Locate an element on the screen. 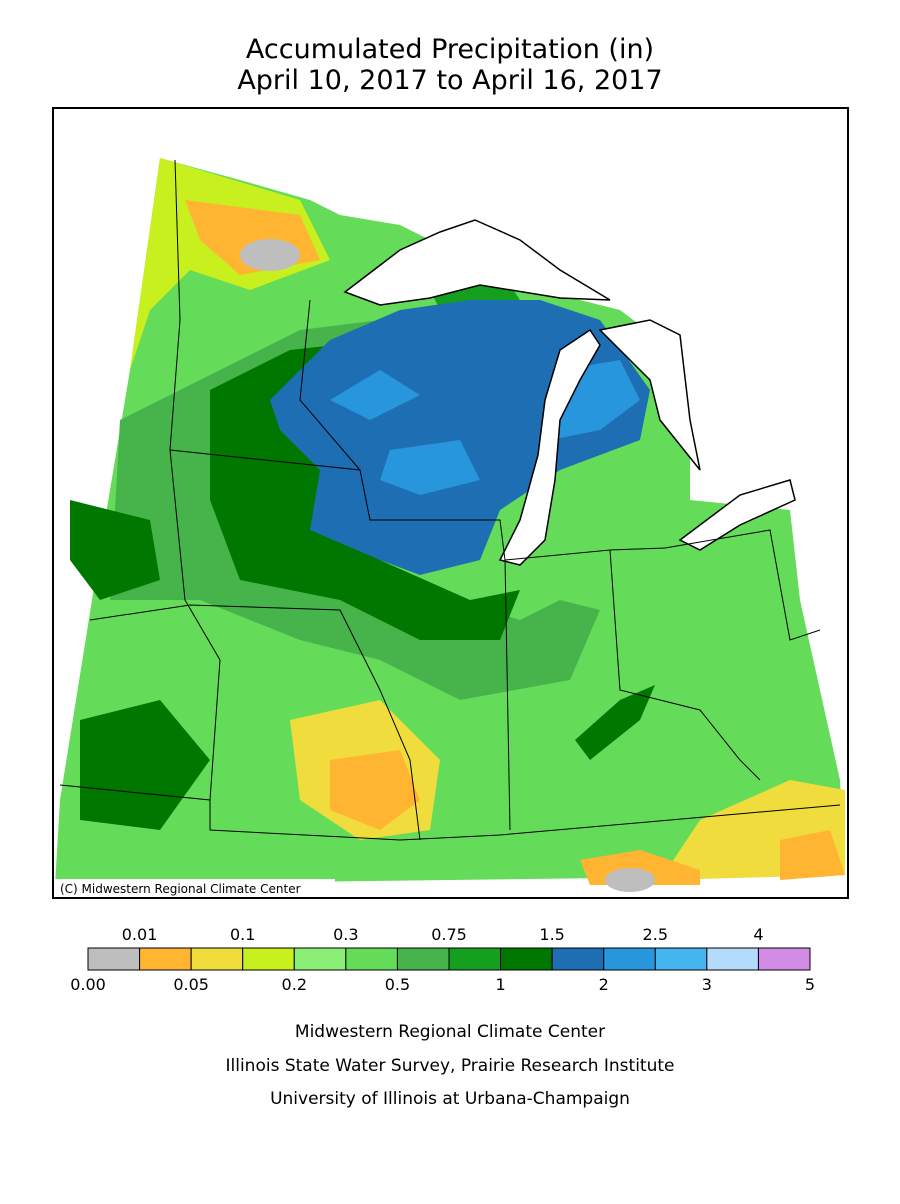 Image resolution: width=900 pixels, height=1204 pixels. legend-label: 5 is located at coordinates (810, 984).